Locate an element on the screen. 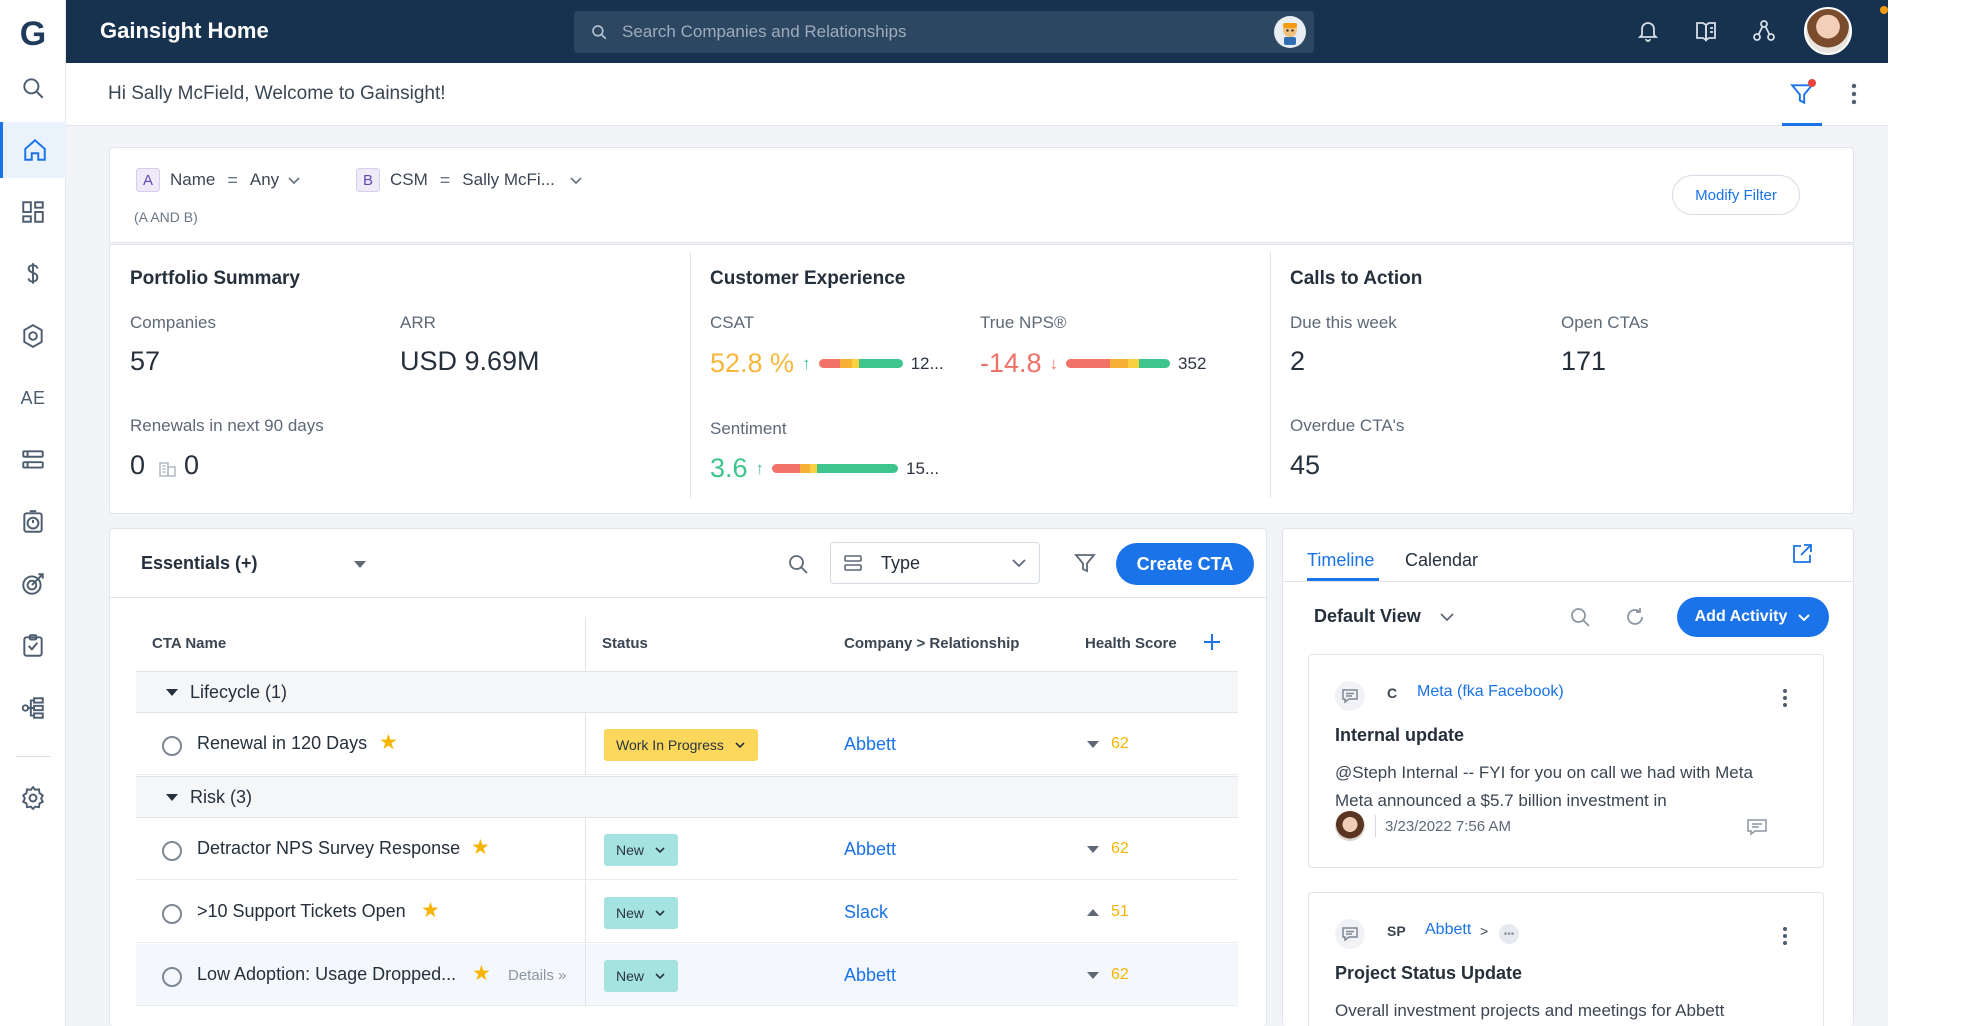  modify-filter-button: Modify Filter is located at coordinates (1736, 195).